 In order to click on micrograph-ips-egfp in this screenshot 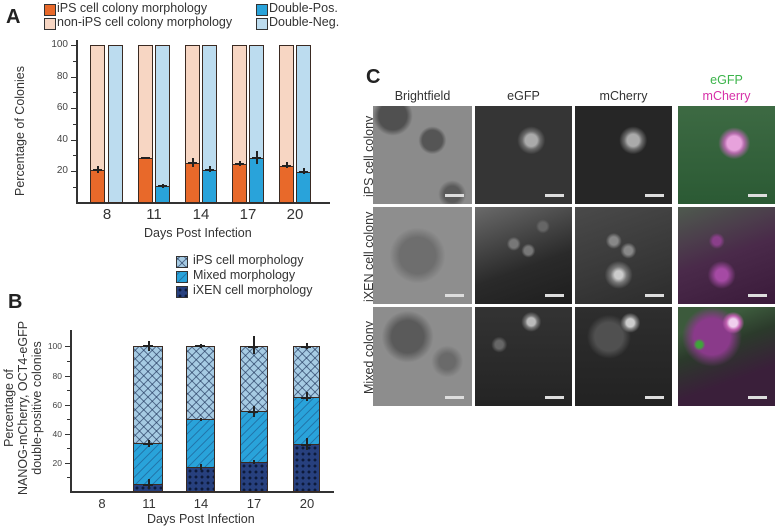, I will do `click(523, 155)`.